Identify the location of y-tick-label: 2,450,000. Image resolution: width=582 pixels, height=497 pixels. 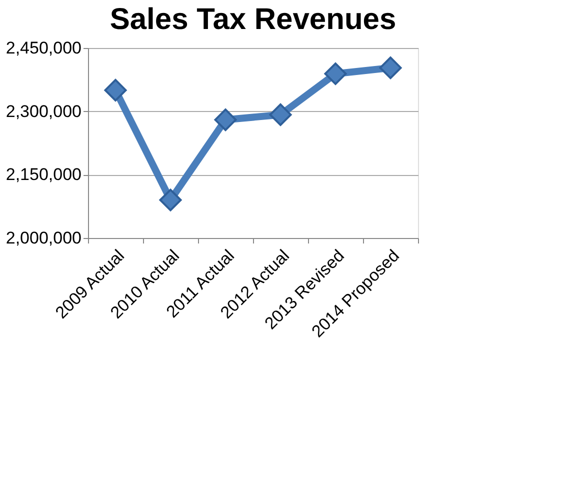
(44, 48).